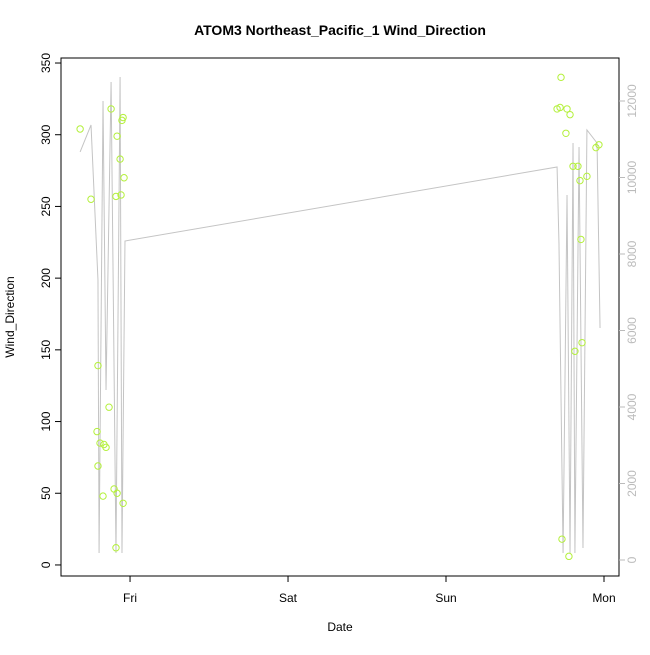 Image resolution: width=650 pixels, height=655 pixels. What do you see at coordinates (340, 30) in the screenshot?
I see `chart-title: ATOM3 Northeast_Pacific_1 Wind_Direction` at bounding box center [340, 30].